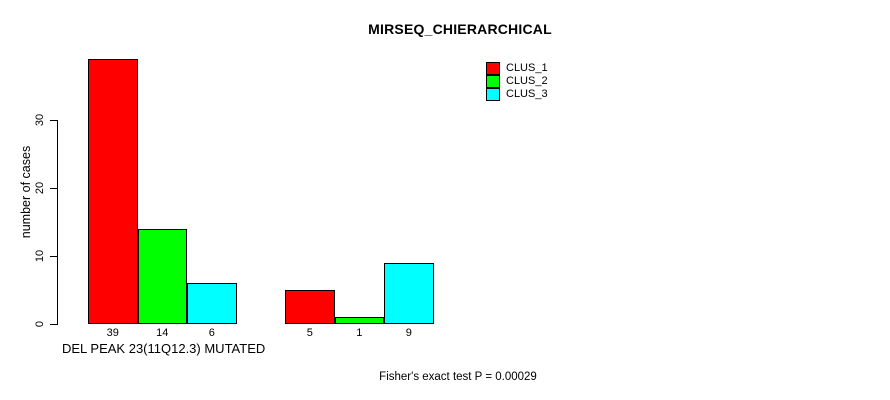 The height and width of the screenshot is (400, 890). What do you see at coordinates (458, 377) in the screenshot?
I see `footer-note: Fisher's exact test P = 0.00029` at bounding box center [458, 377].